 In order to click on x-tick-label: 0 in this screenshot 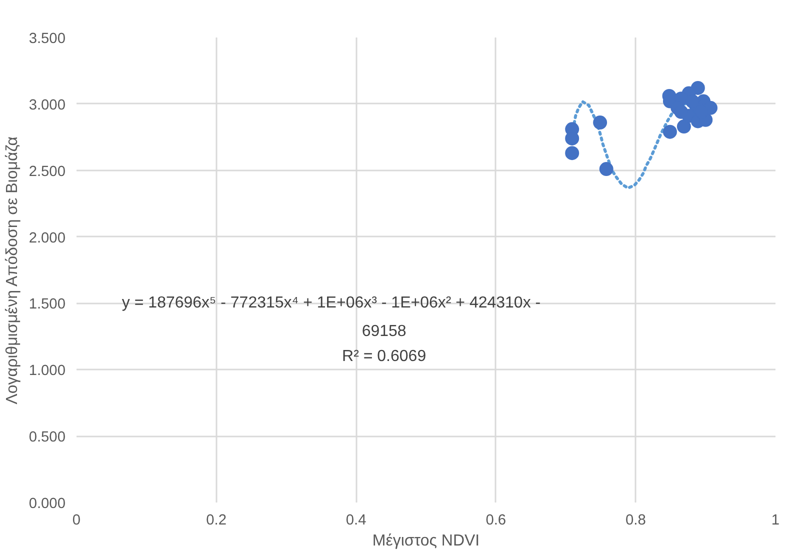, I will do `click(76, 520)`.